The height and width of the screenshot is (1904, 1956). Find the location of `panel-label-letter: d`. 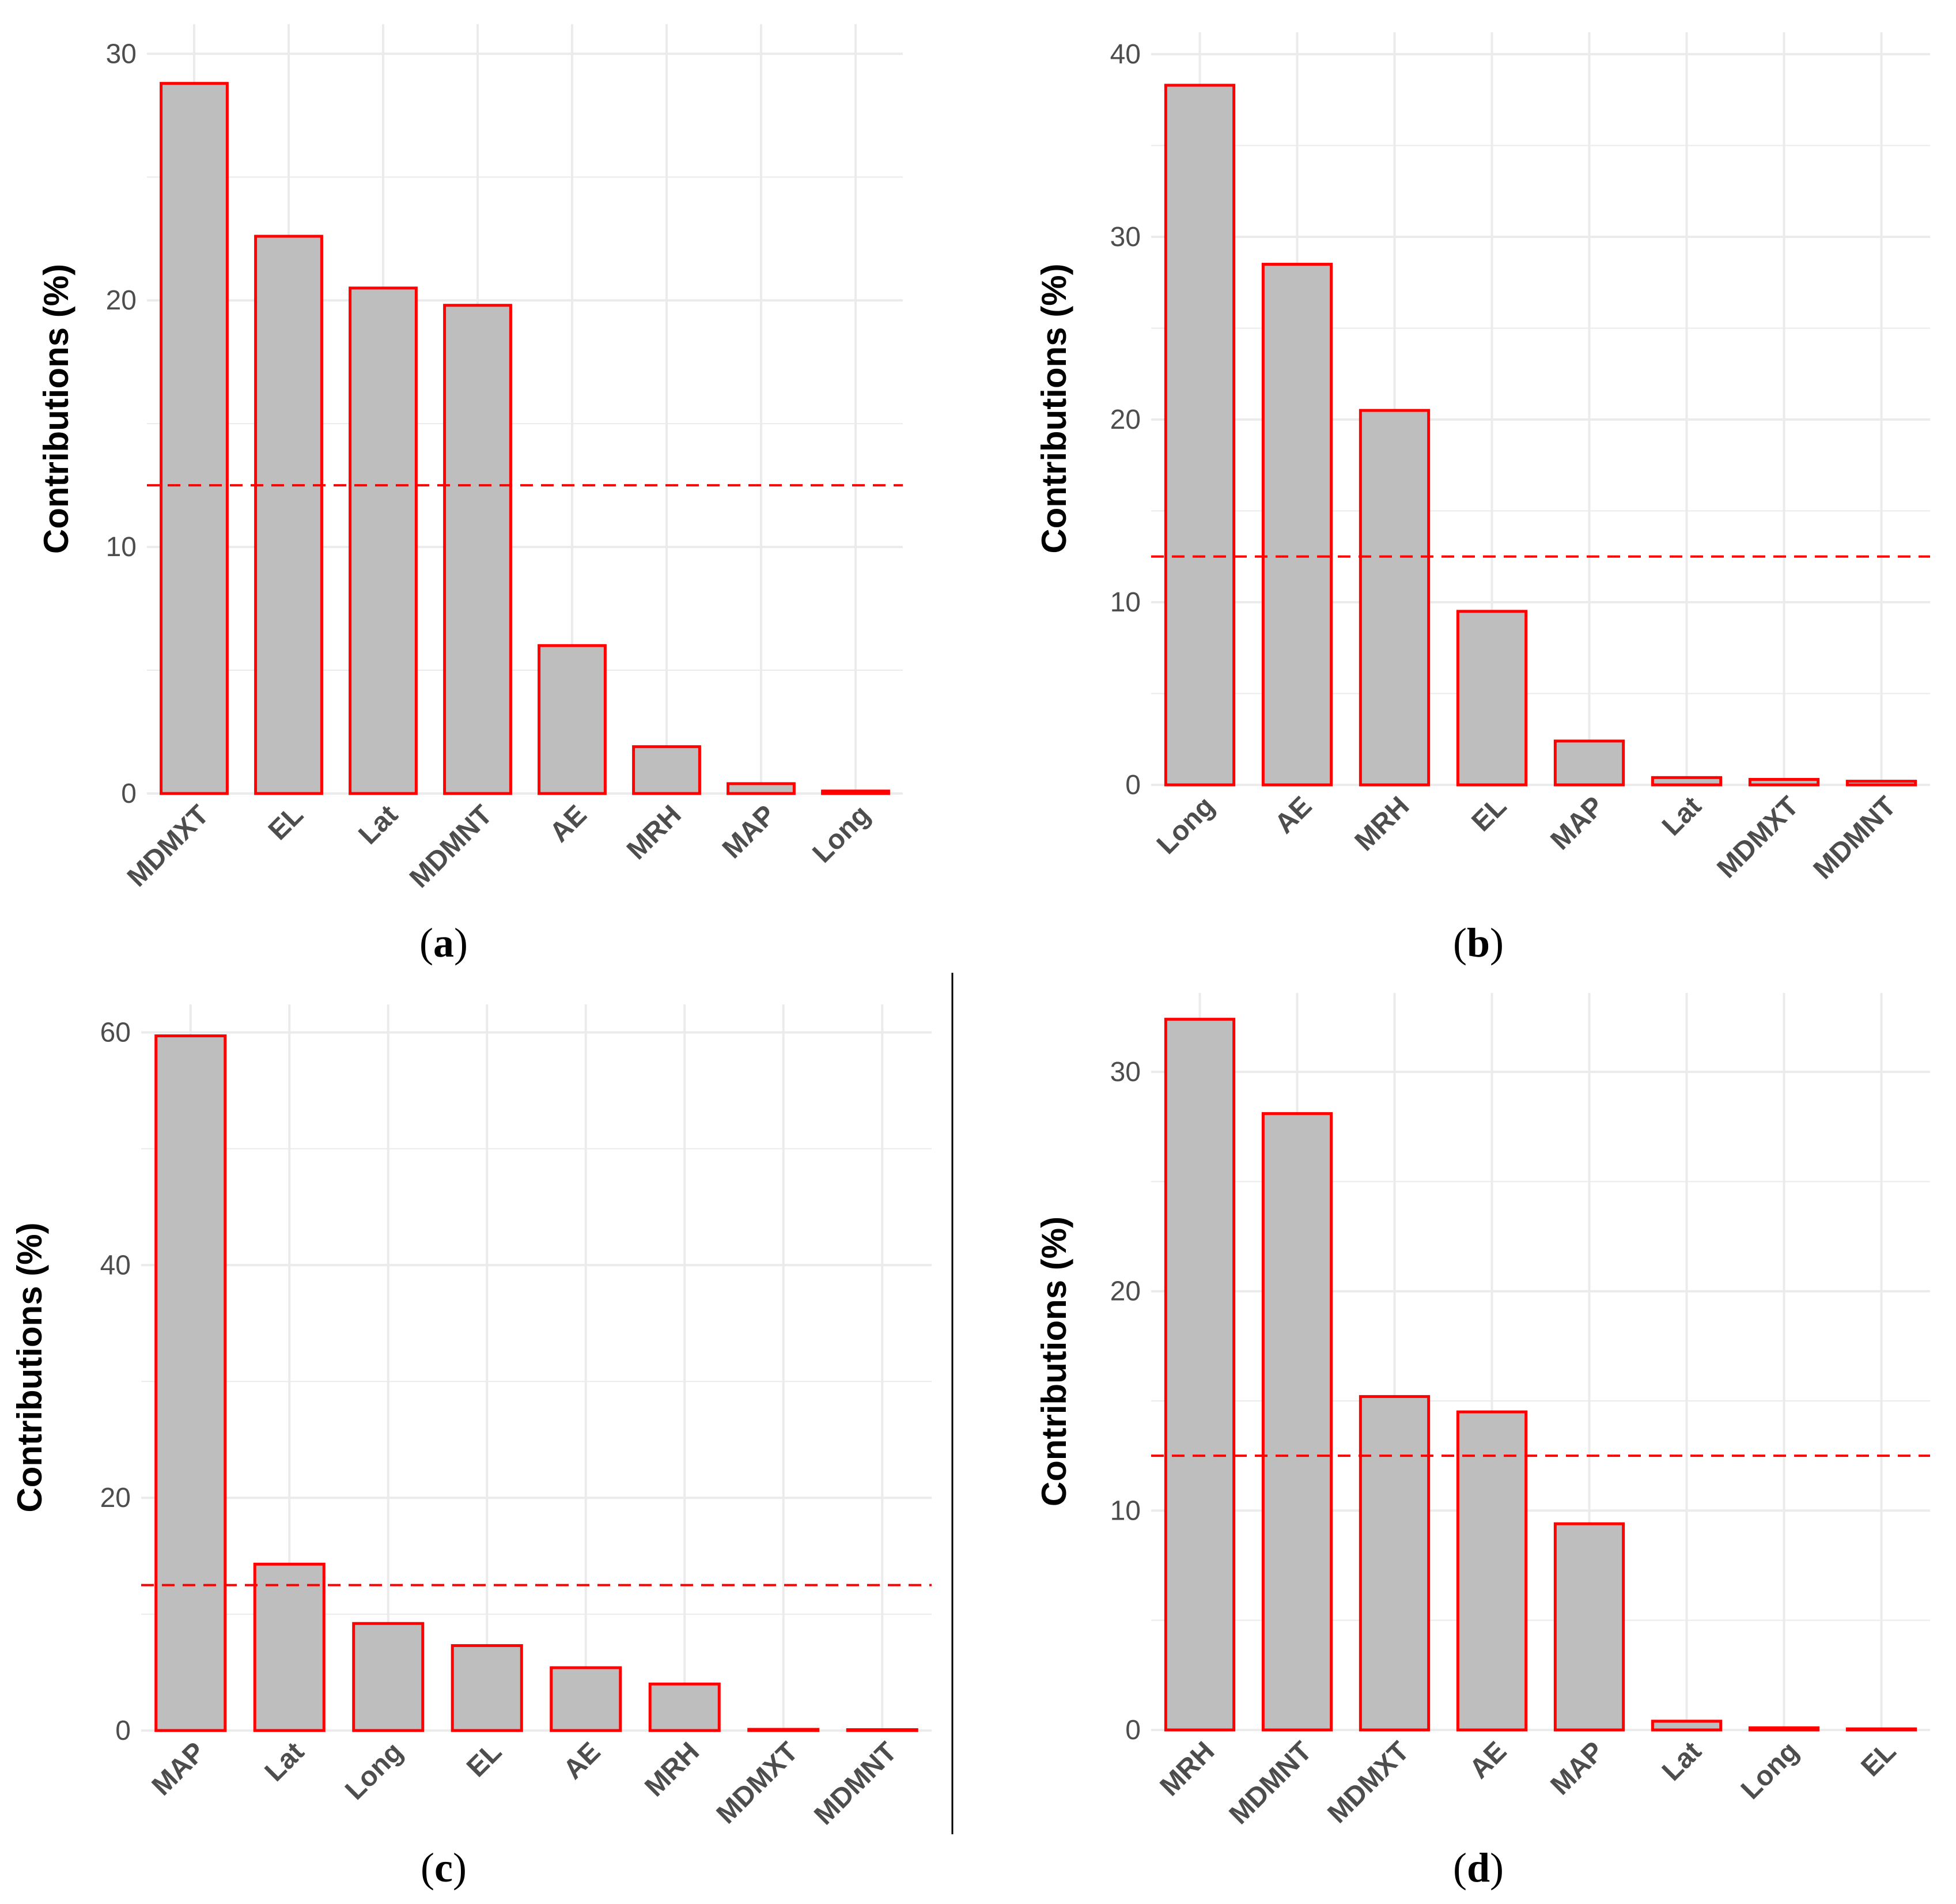

panel-label-letter: d is located at coordinates (1478, 1868).